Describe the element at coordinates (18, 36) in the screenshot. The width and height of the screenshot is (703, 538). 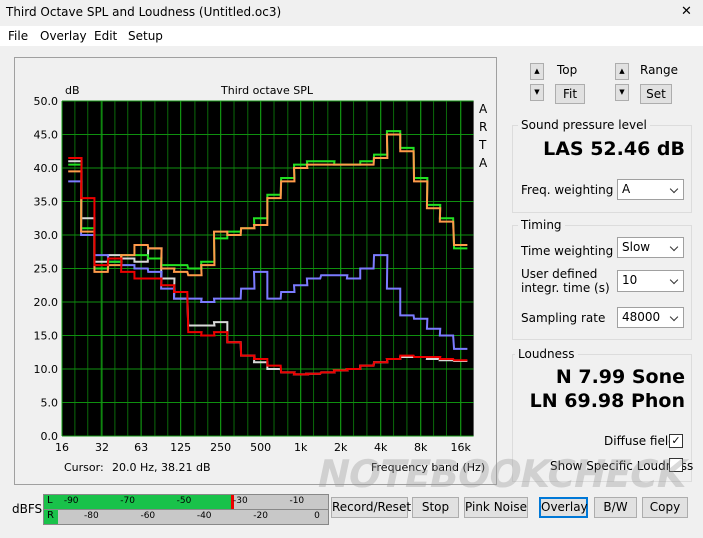
I see `menu-item: File` at that location.